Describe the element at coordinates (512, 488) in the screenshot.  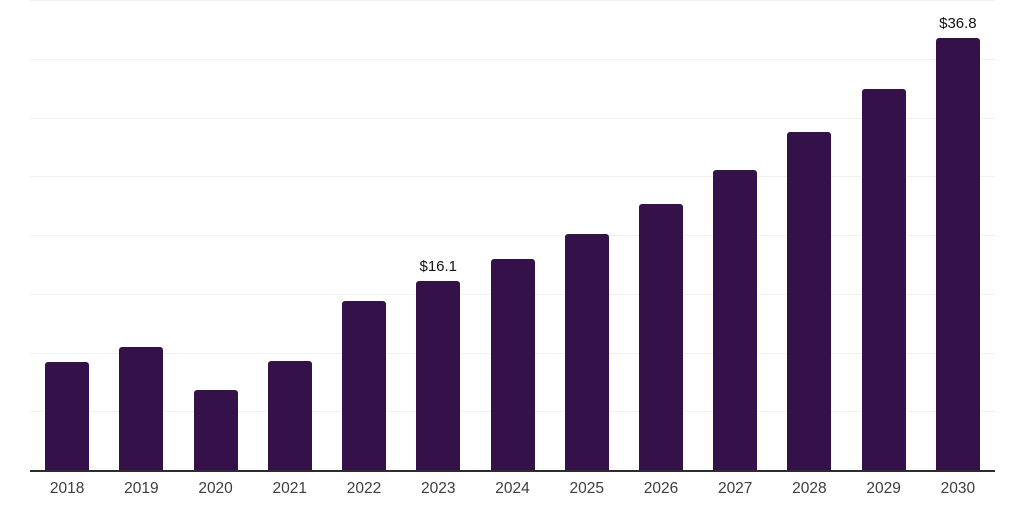
I see `x-tick-label-2024: 2024` at that location.